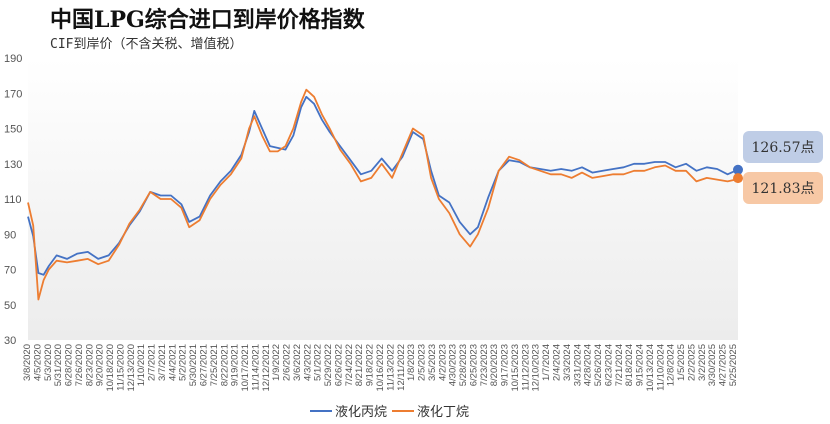 The image size is (830, 424). I want to click on x-tick-label: 3/3/2024, so click(567, 362).